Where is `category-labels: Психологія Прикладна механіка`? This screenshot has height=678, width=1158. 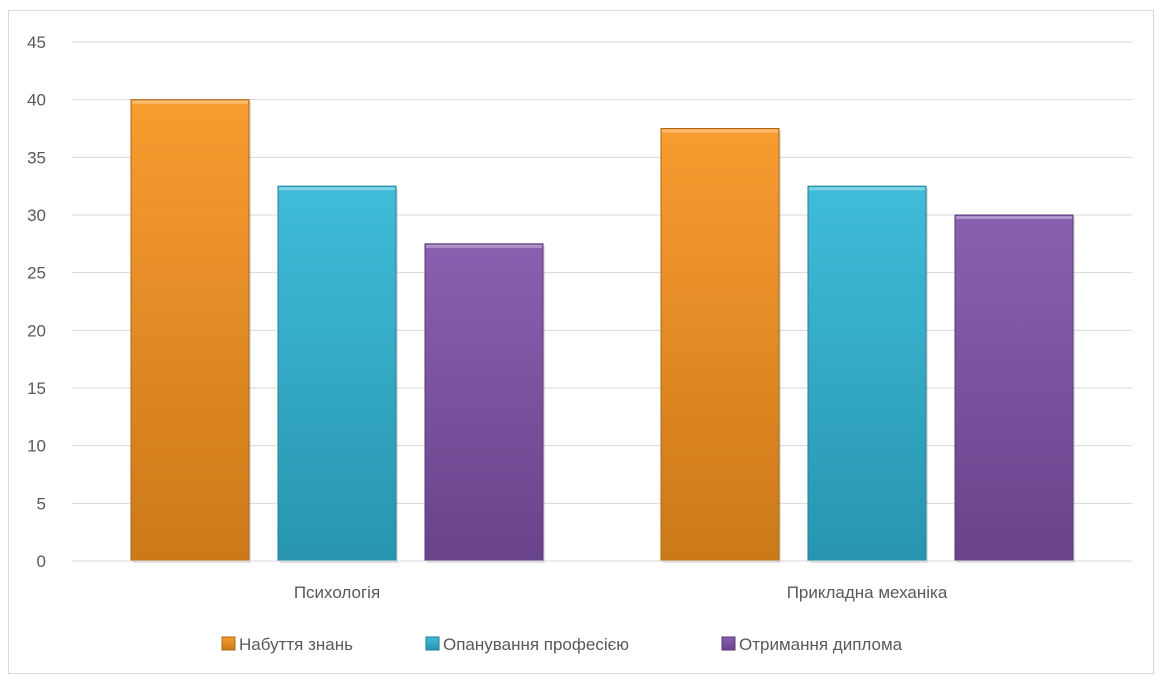 category-labels: Психологія Прикладна механіка is located at coordinates (621, 592).